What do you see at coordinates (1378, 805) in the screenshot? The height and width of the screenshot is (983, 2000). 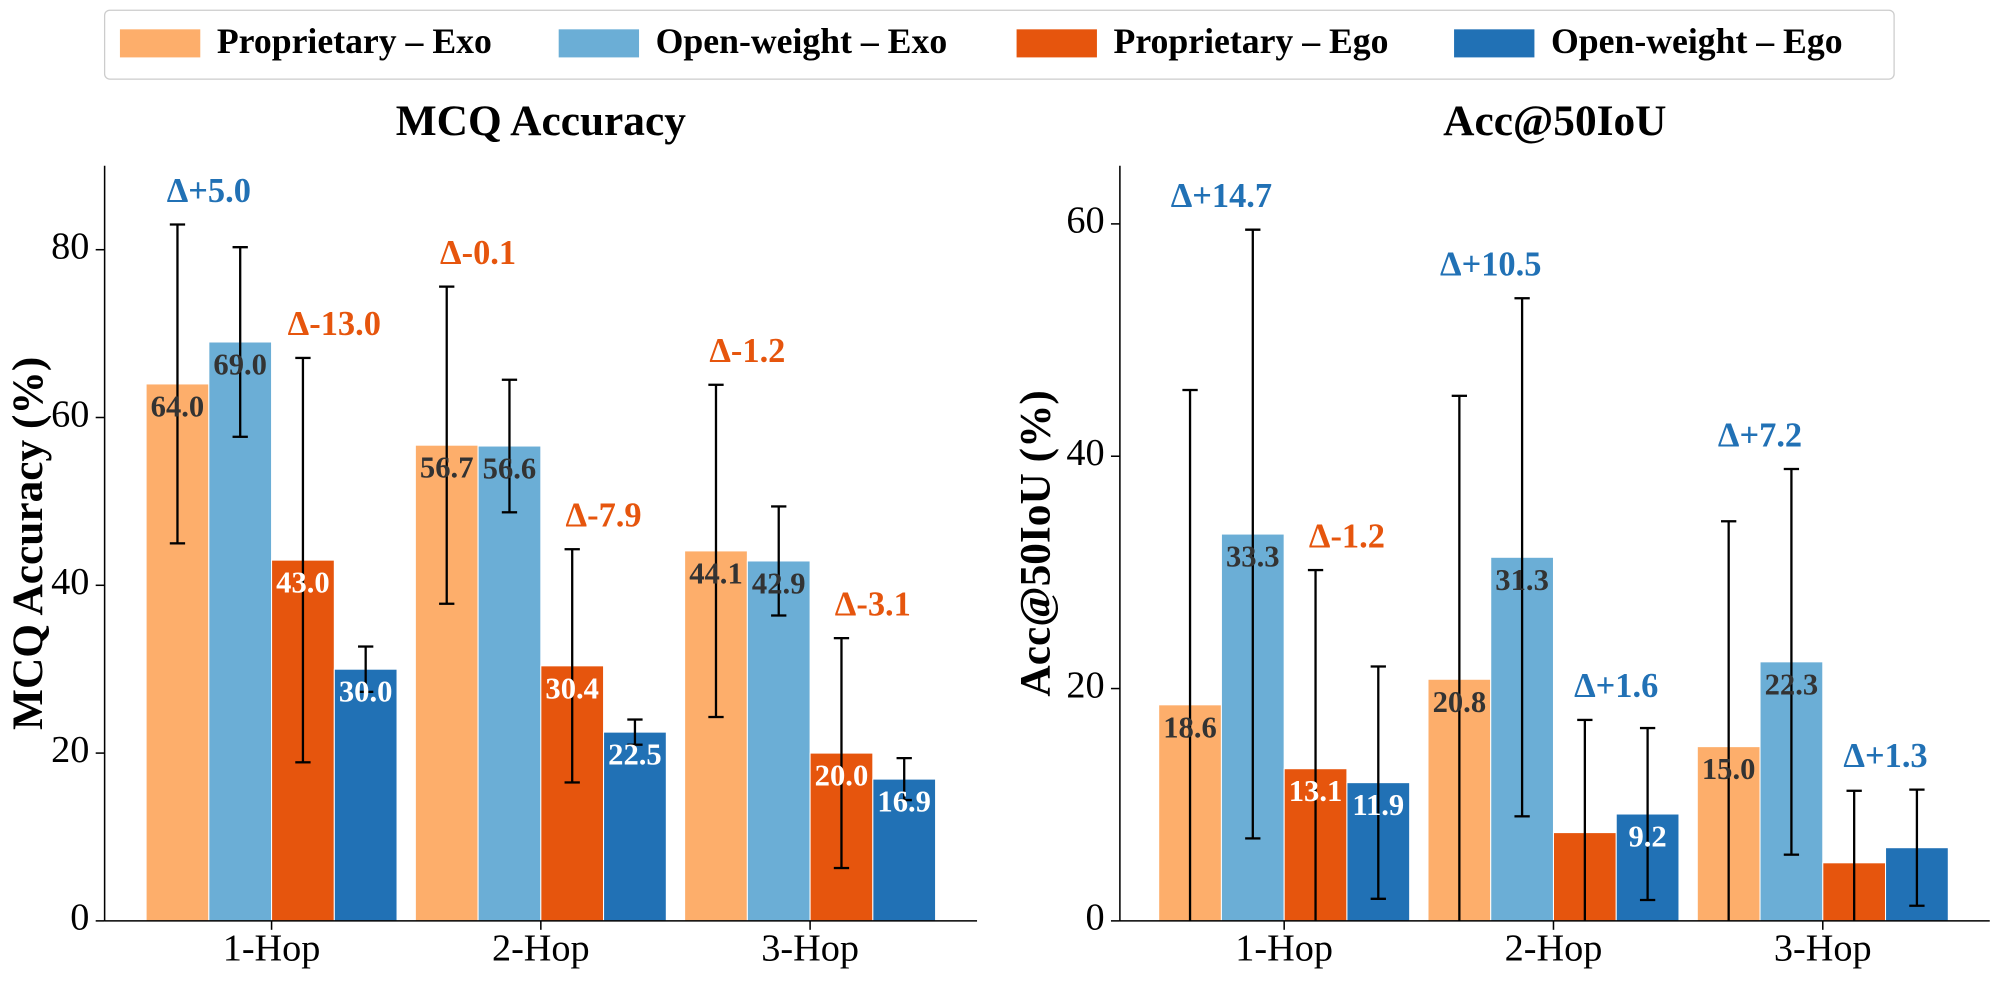 I see `value-label: 11.9` at bounding box center [1378, 805].